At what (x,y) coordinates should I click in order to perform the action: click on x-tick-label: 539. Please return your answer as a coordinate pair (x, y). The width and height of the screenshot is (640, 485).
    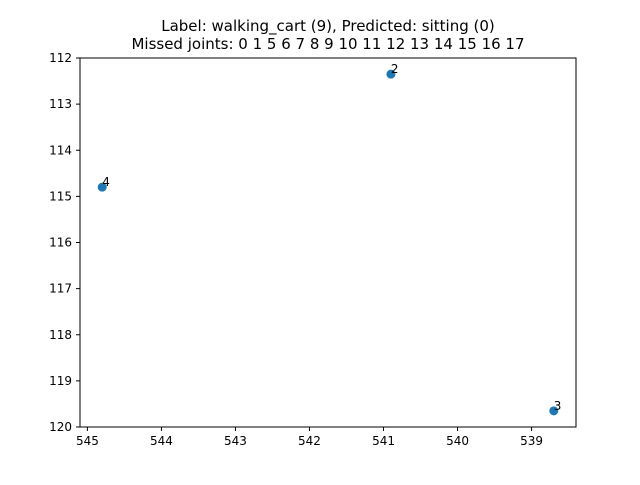
    Looking at the image, I should click on (531, 441).